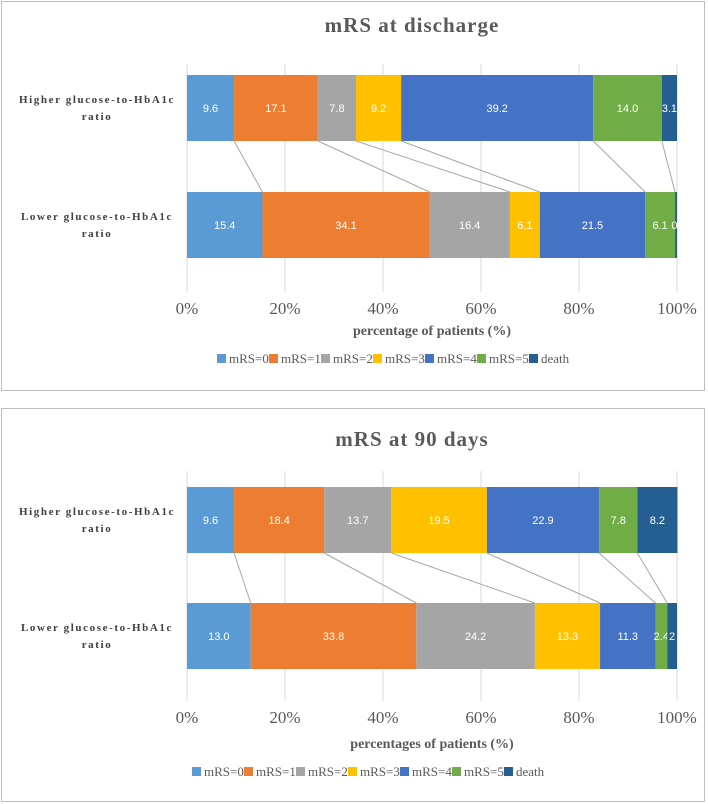  Describe the element at coordinates (475, 637) in the screenshot. I see `data-label: 24.2` at that location.